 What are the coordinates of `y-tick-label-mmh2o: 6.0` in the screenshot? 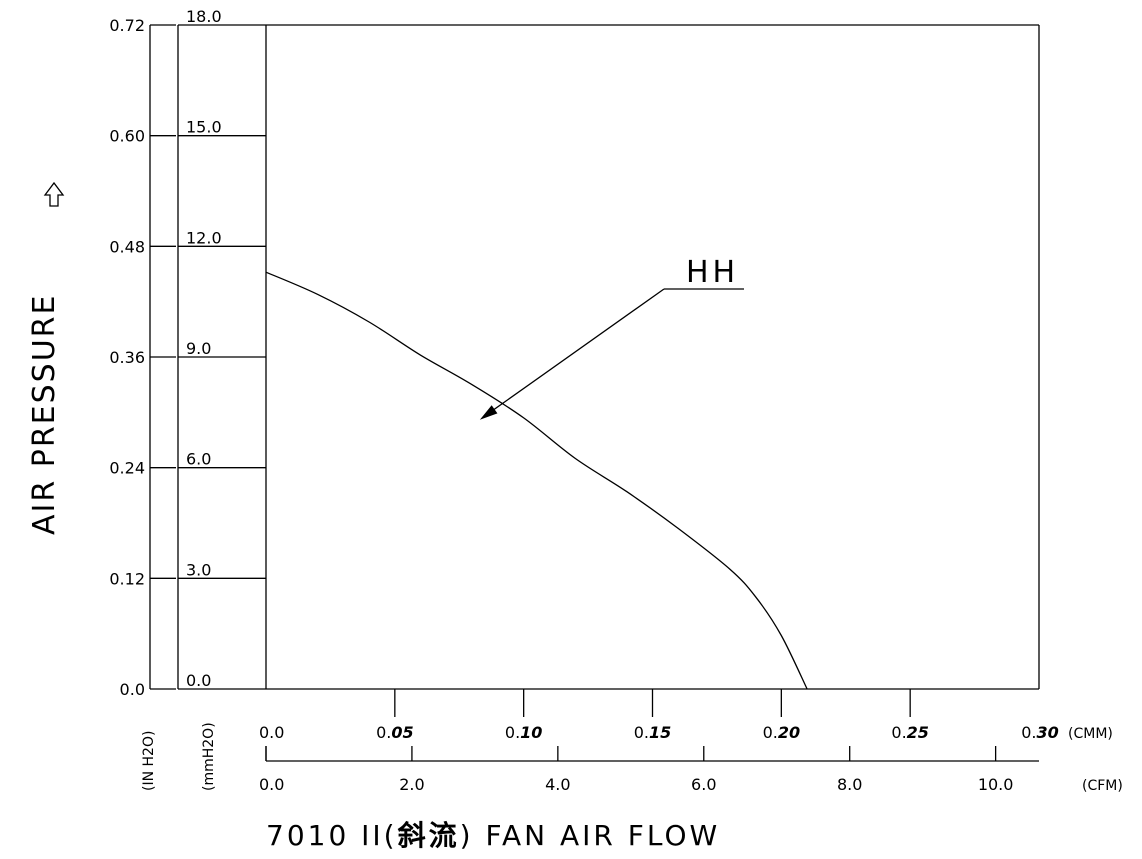 It's located at (198, 459).